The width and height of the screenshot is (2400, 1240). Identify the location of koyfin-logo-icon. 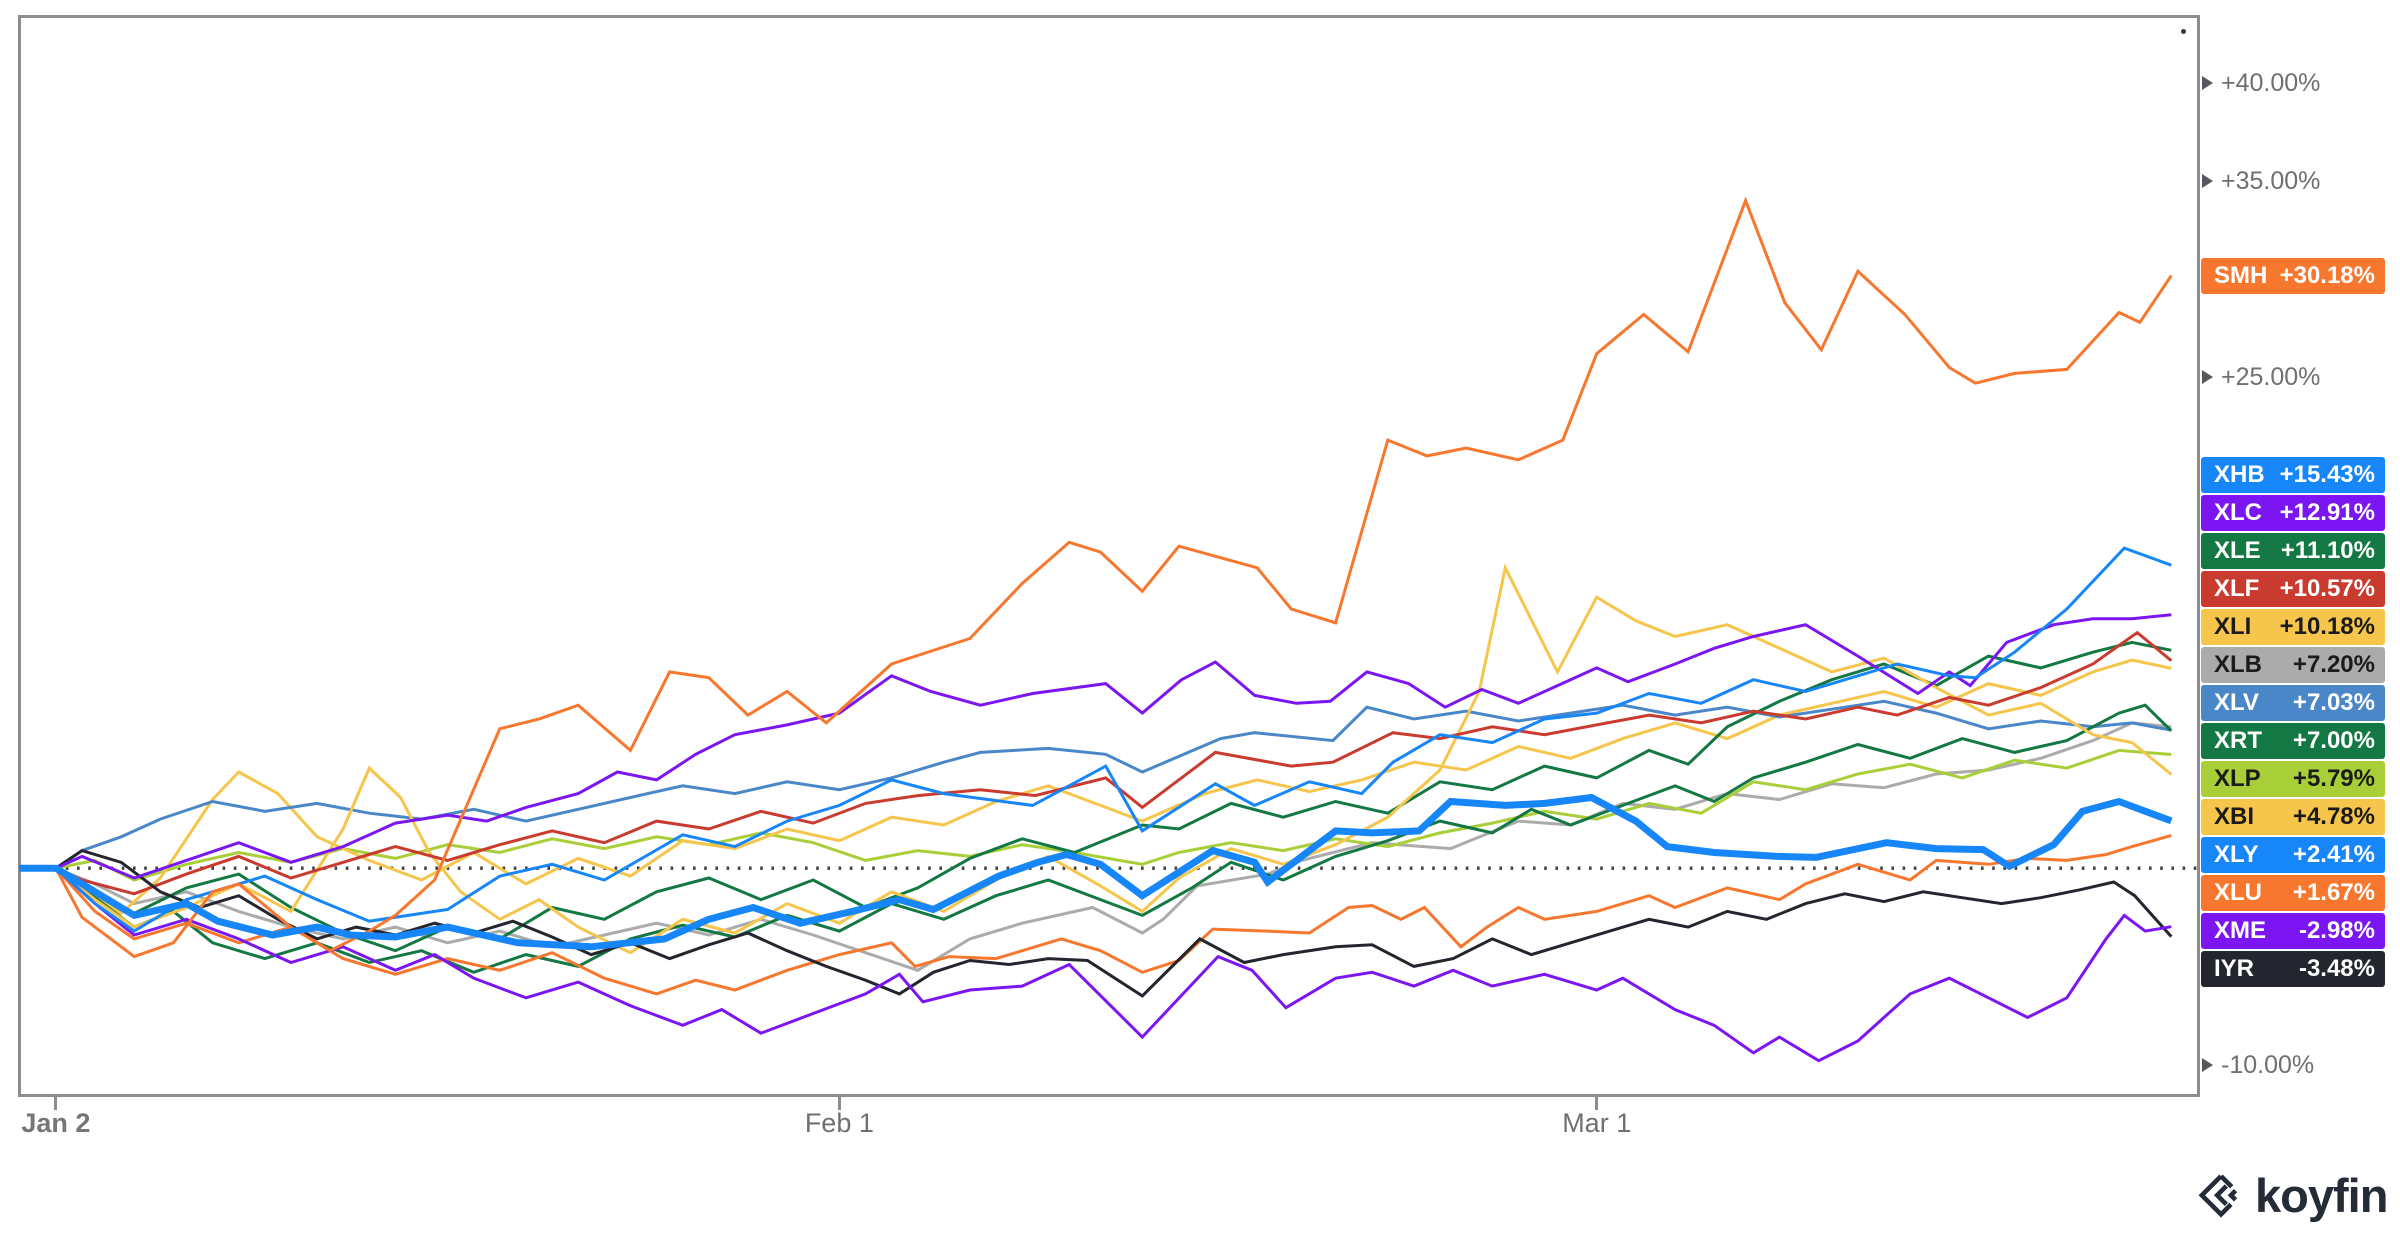
(2218, 1195).